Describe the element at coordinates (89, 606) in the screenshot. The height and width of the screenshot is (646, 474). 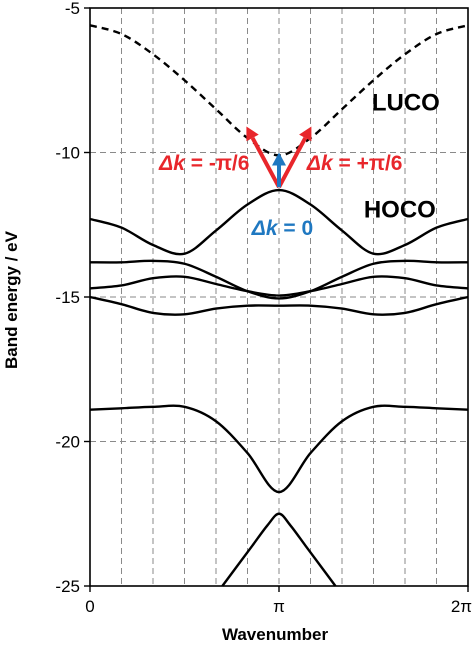
I see `x-tick-label: 0` at that location.